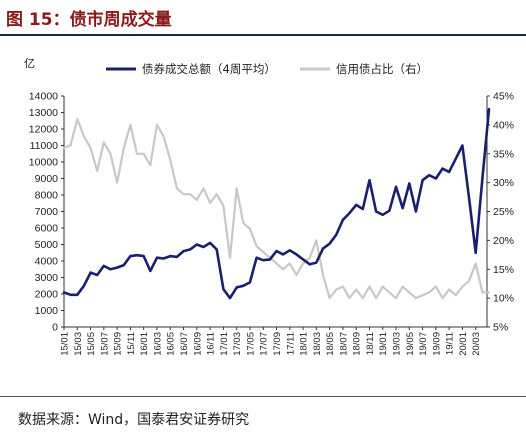  Describe the element at coordinates (317, 344) in the screenshot. I see `x-tick-label: 18/03` at that location.